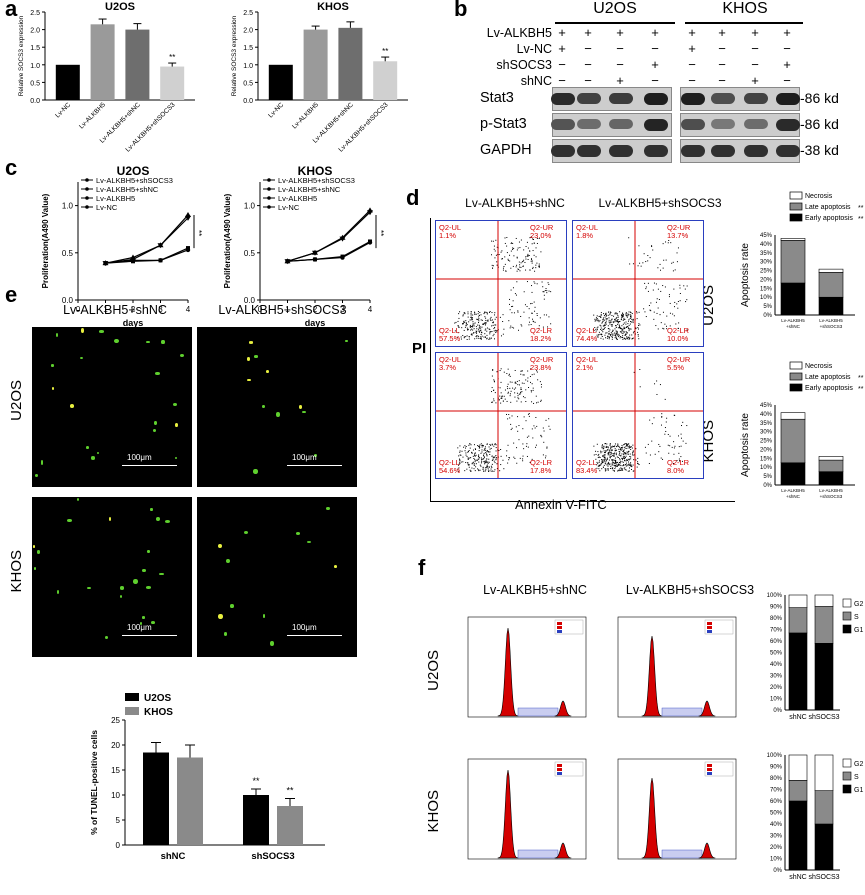 The width and height of the screenshot is (865, 895). Describe the element at coordinates (419, 348) in the screenshot. I see `y-axis-label: PI` at that location.